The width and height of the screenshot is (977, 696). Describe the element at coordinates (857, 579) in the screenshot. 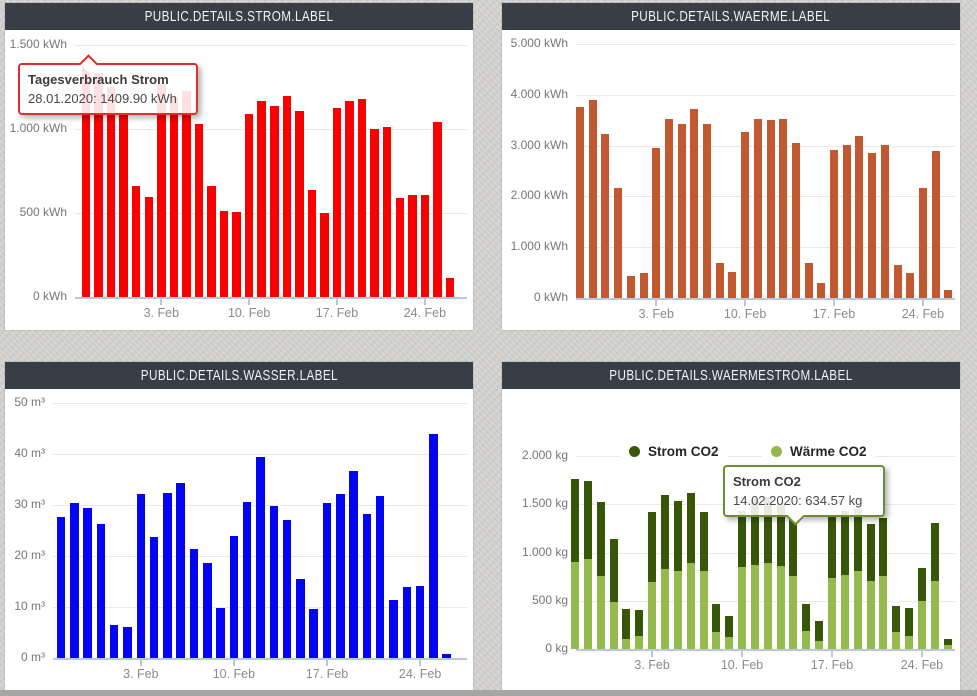

I see `bar-stack-19.02` at that location.